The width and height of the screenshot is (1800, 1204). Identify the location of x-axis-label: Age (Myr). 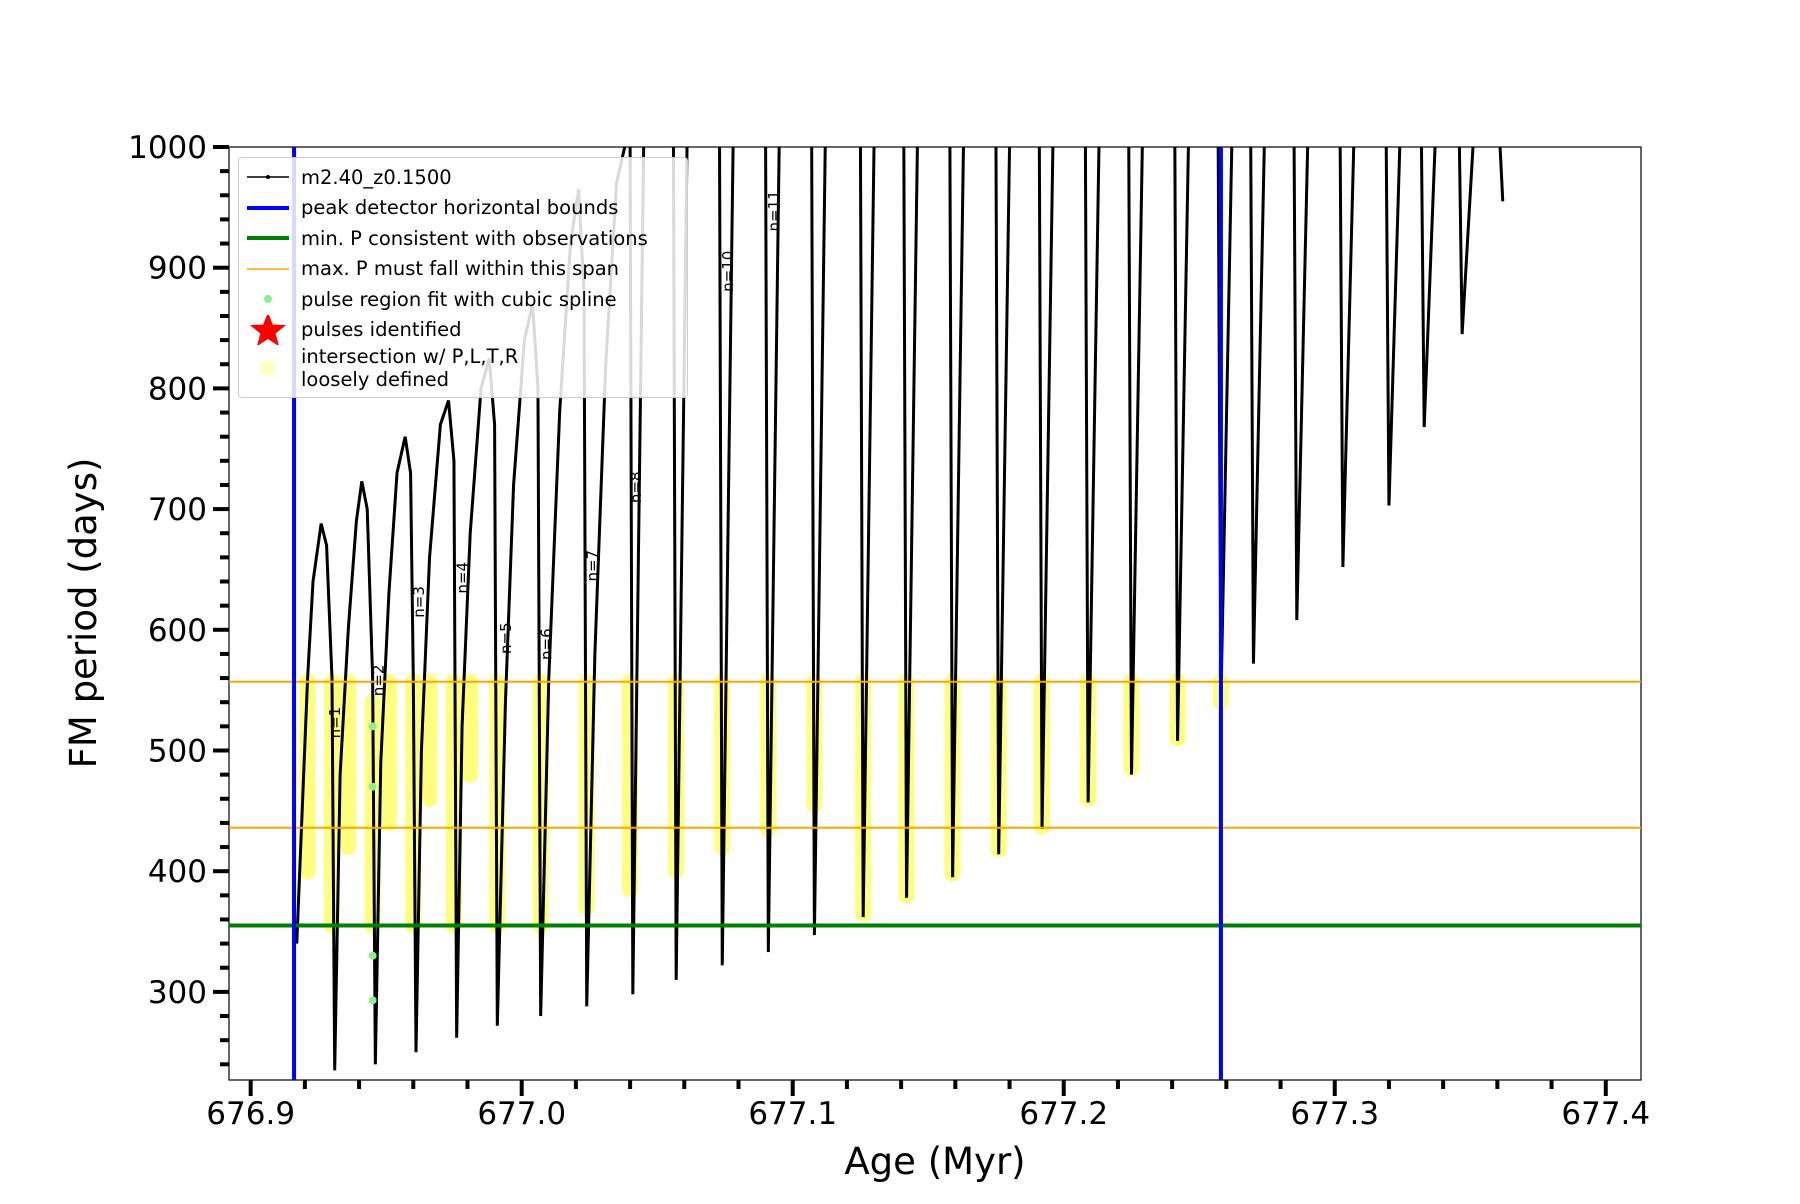
(934, 1161).